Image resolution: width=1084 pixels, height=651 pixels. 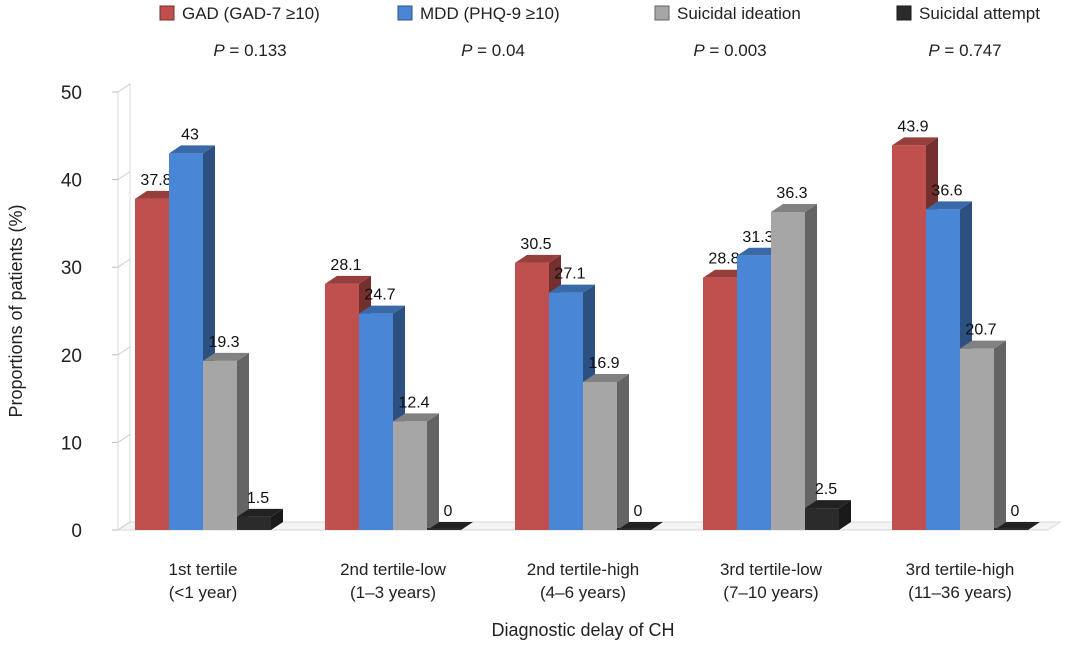 What do you see at coordinates (739, 13) in the screenshot?
I see `legend-label: Suicidal ideation` at bounding box center [739, 13].